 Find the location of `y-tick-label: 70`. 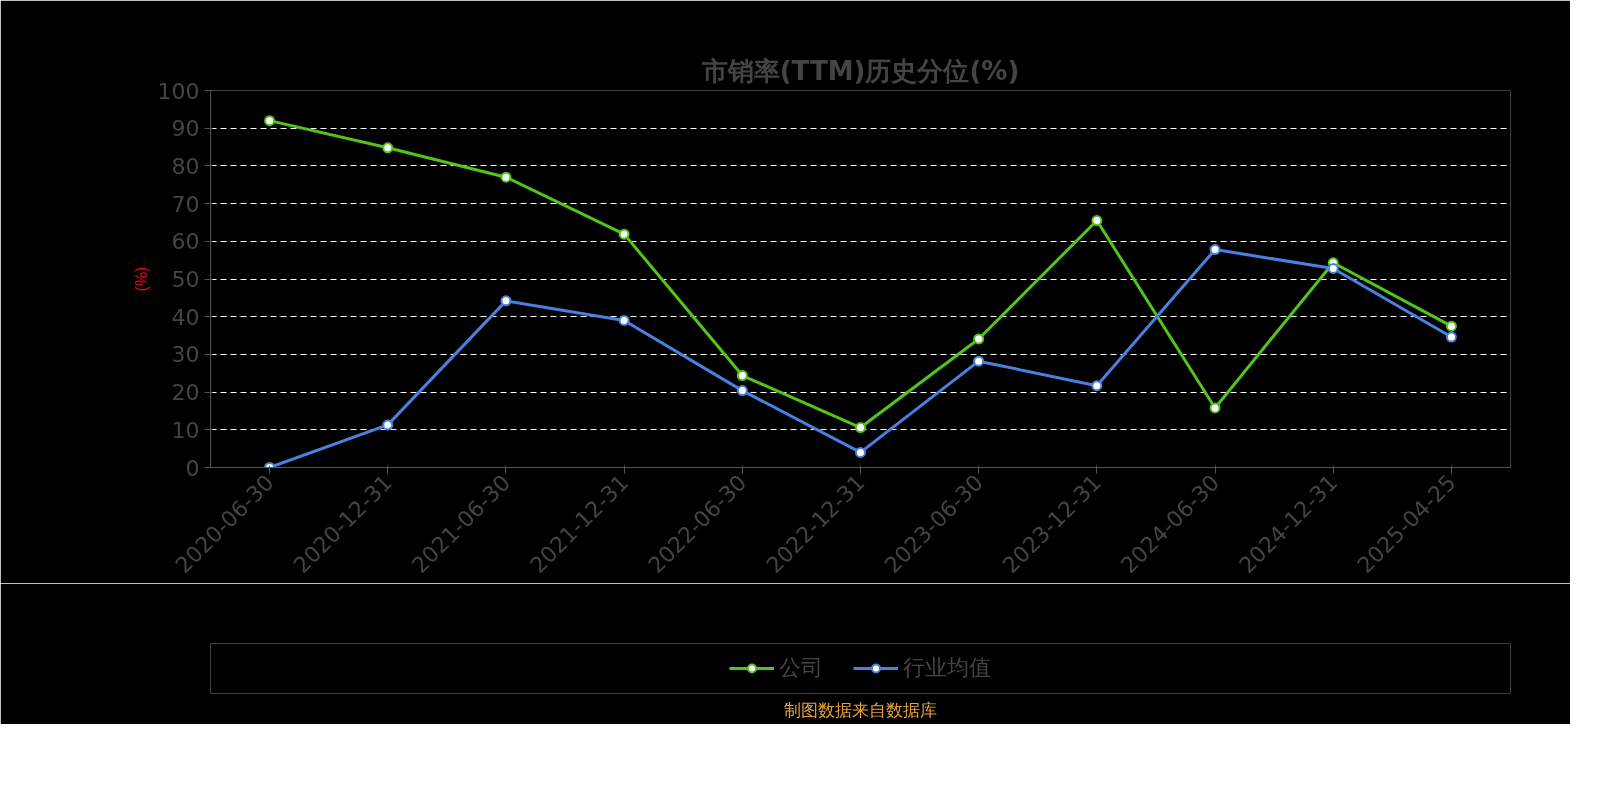

y-tick-label: 70 is located at coordinates (185, 204).